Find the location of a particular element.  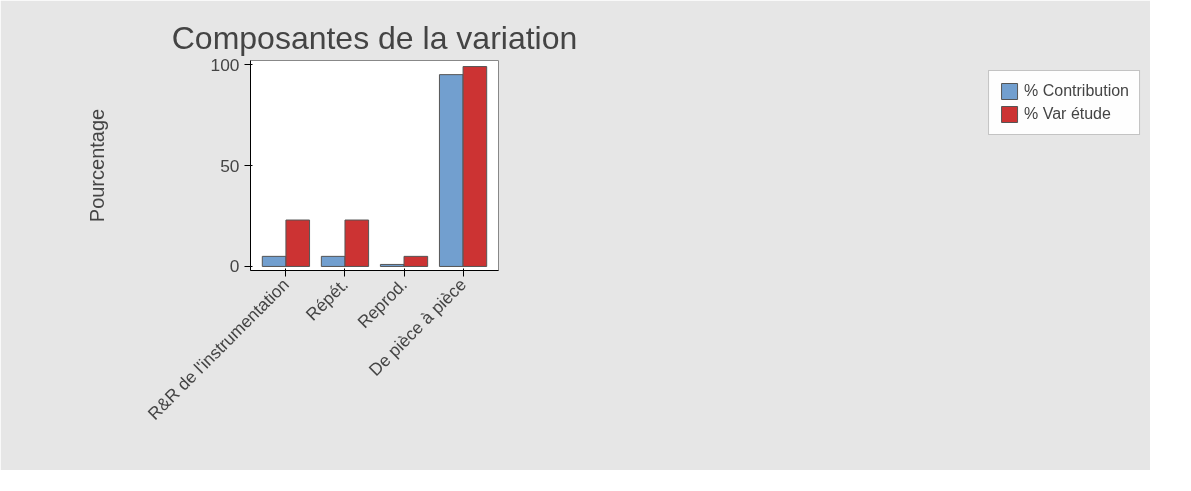

y-tick-label: 100 is located at coordinates (225, 64).